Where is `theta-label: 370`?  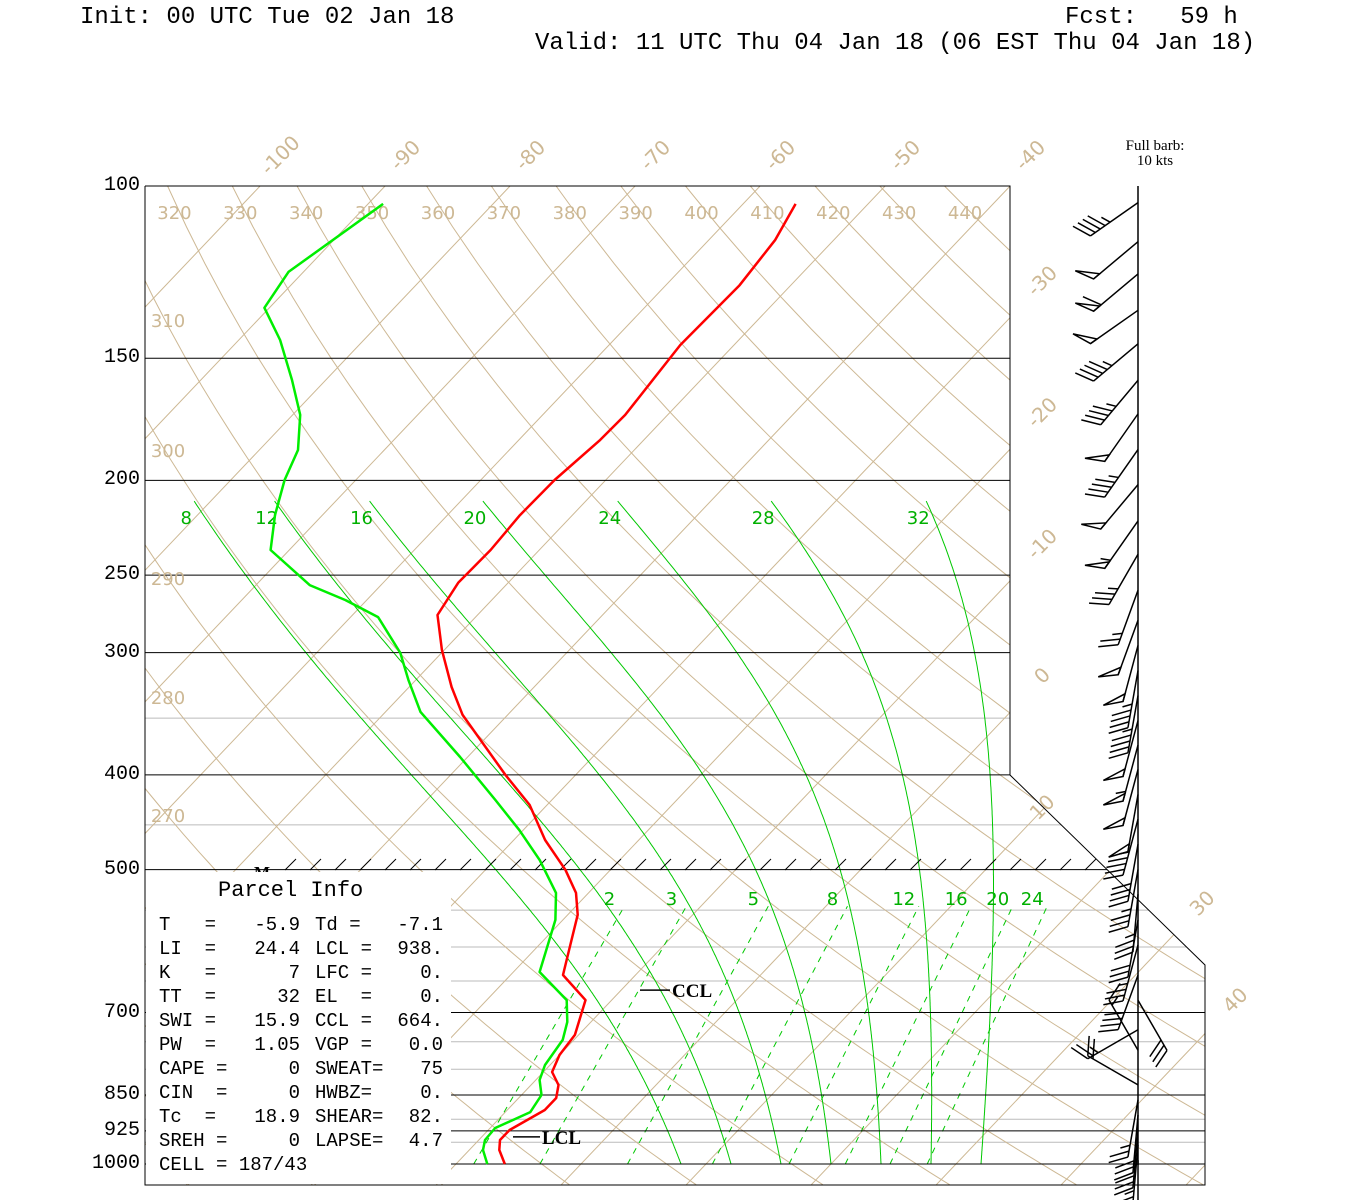 theta-label: 370 is located at coordinates (504, 213).